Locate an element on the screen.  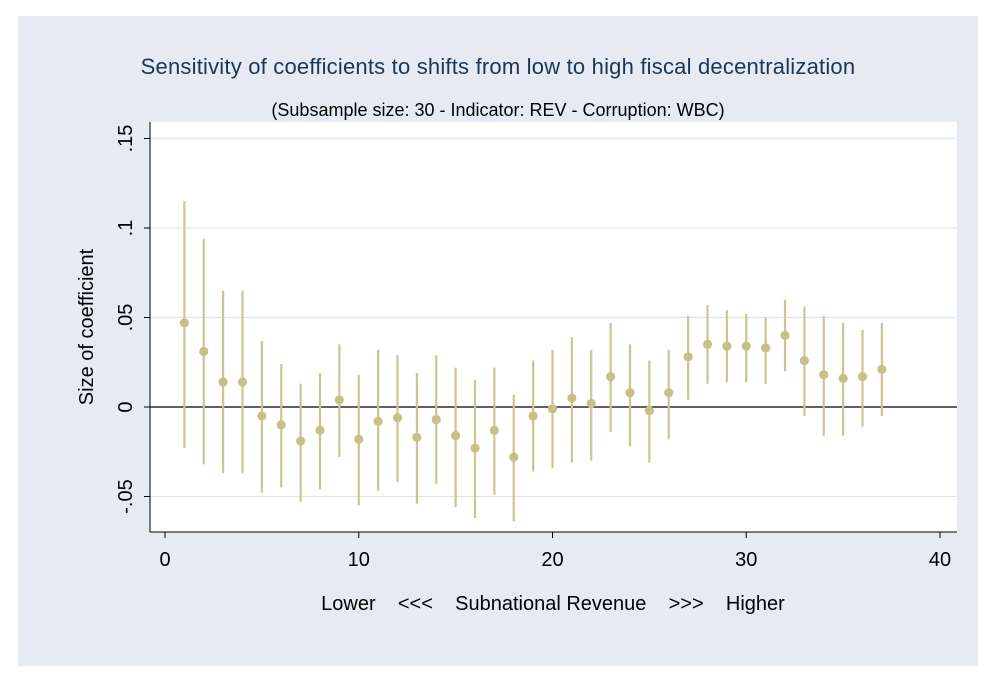
x-tick-label: 0 is located at coordinates (164, 560).